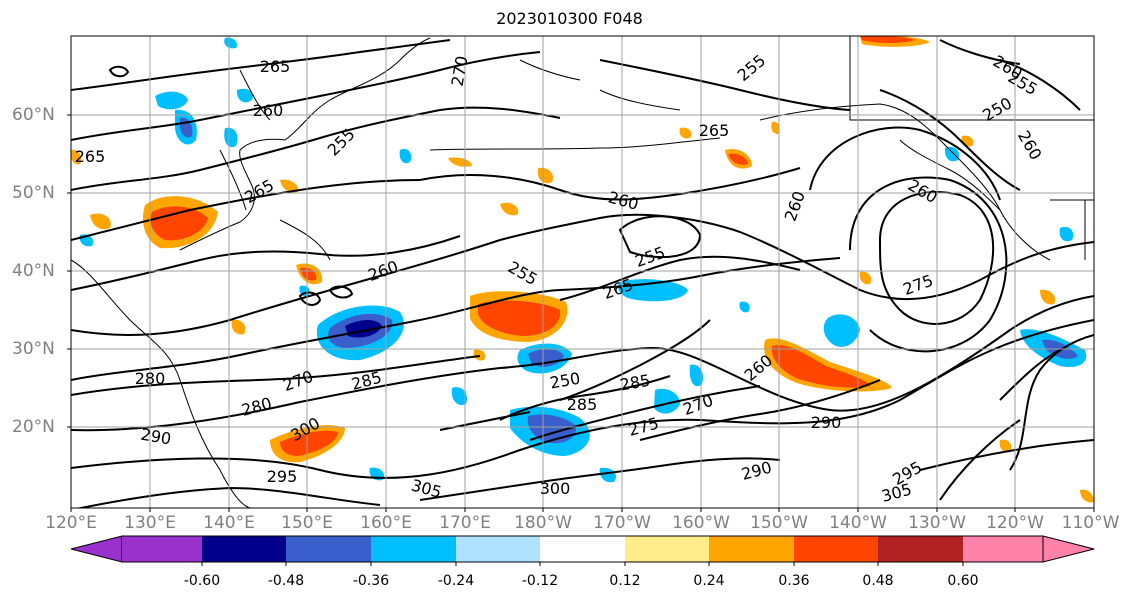 Image resolution: width=1139 pixels, height=601 pixels. Describe the element at coordinates (268, 110) in the screenshot. I see `contour-label: 260` at that location.